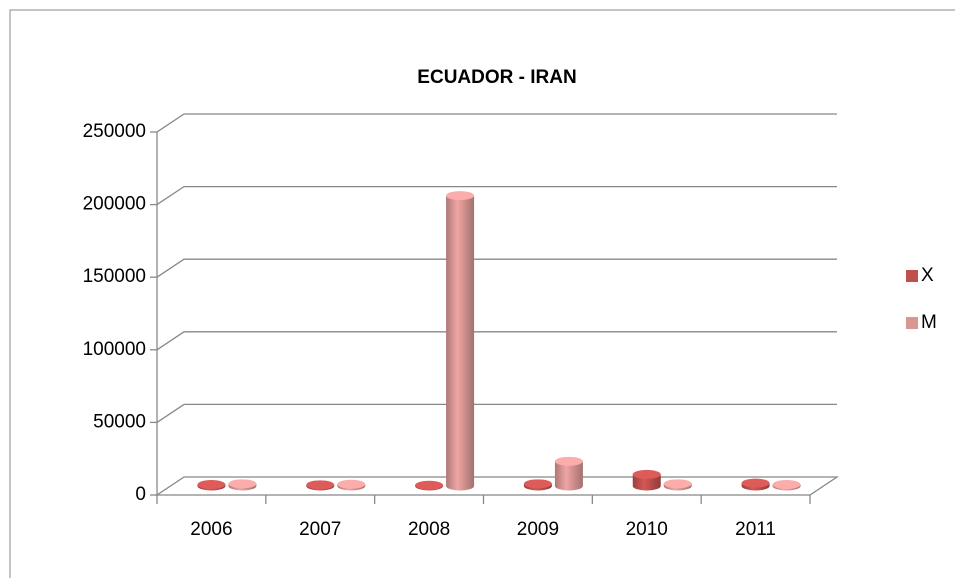  I want to click on legend-label: M, so click(929, 322).